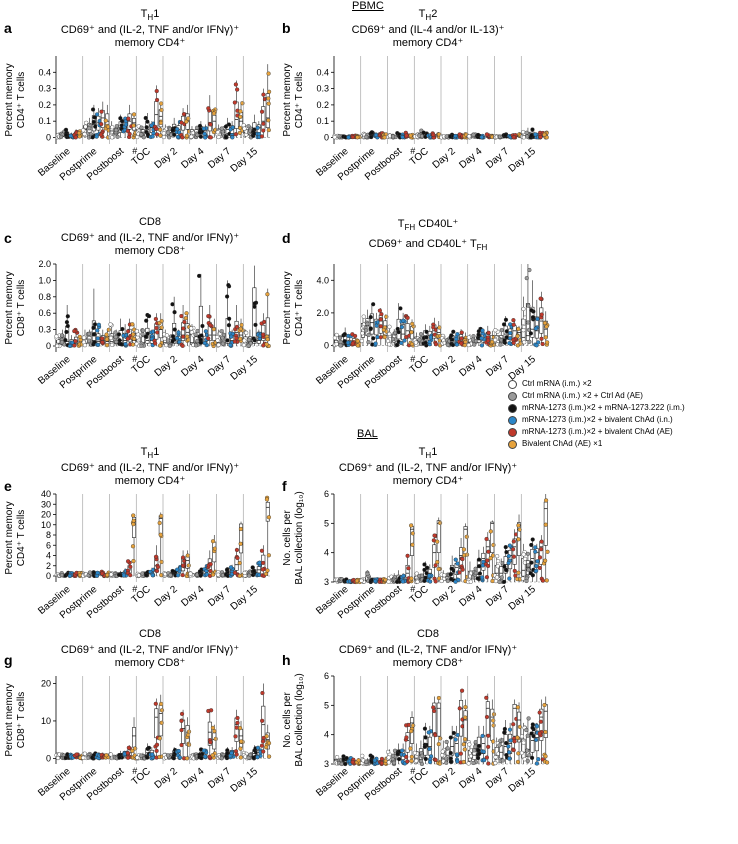 The image size is (738, 844). I want to click on x-tick-label: Day 2, so click(166, 596).